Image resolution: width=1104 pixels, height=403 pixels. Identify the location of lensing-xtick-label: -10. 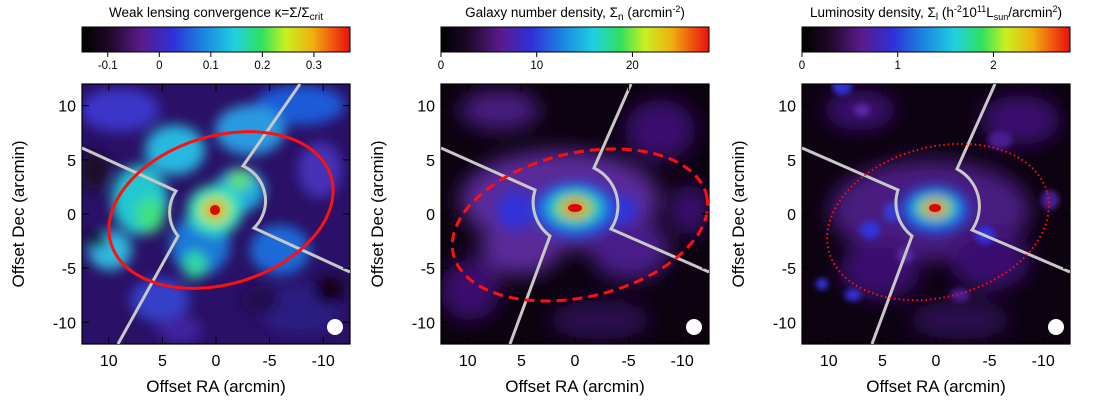
(323, 361).